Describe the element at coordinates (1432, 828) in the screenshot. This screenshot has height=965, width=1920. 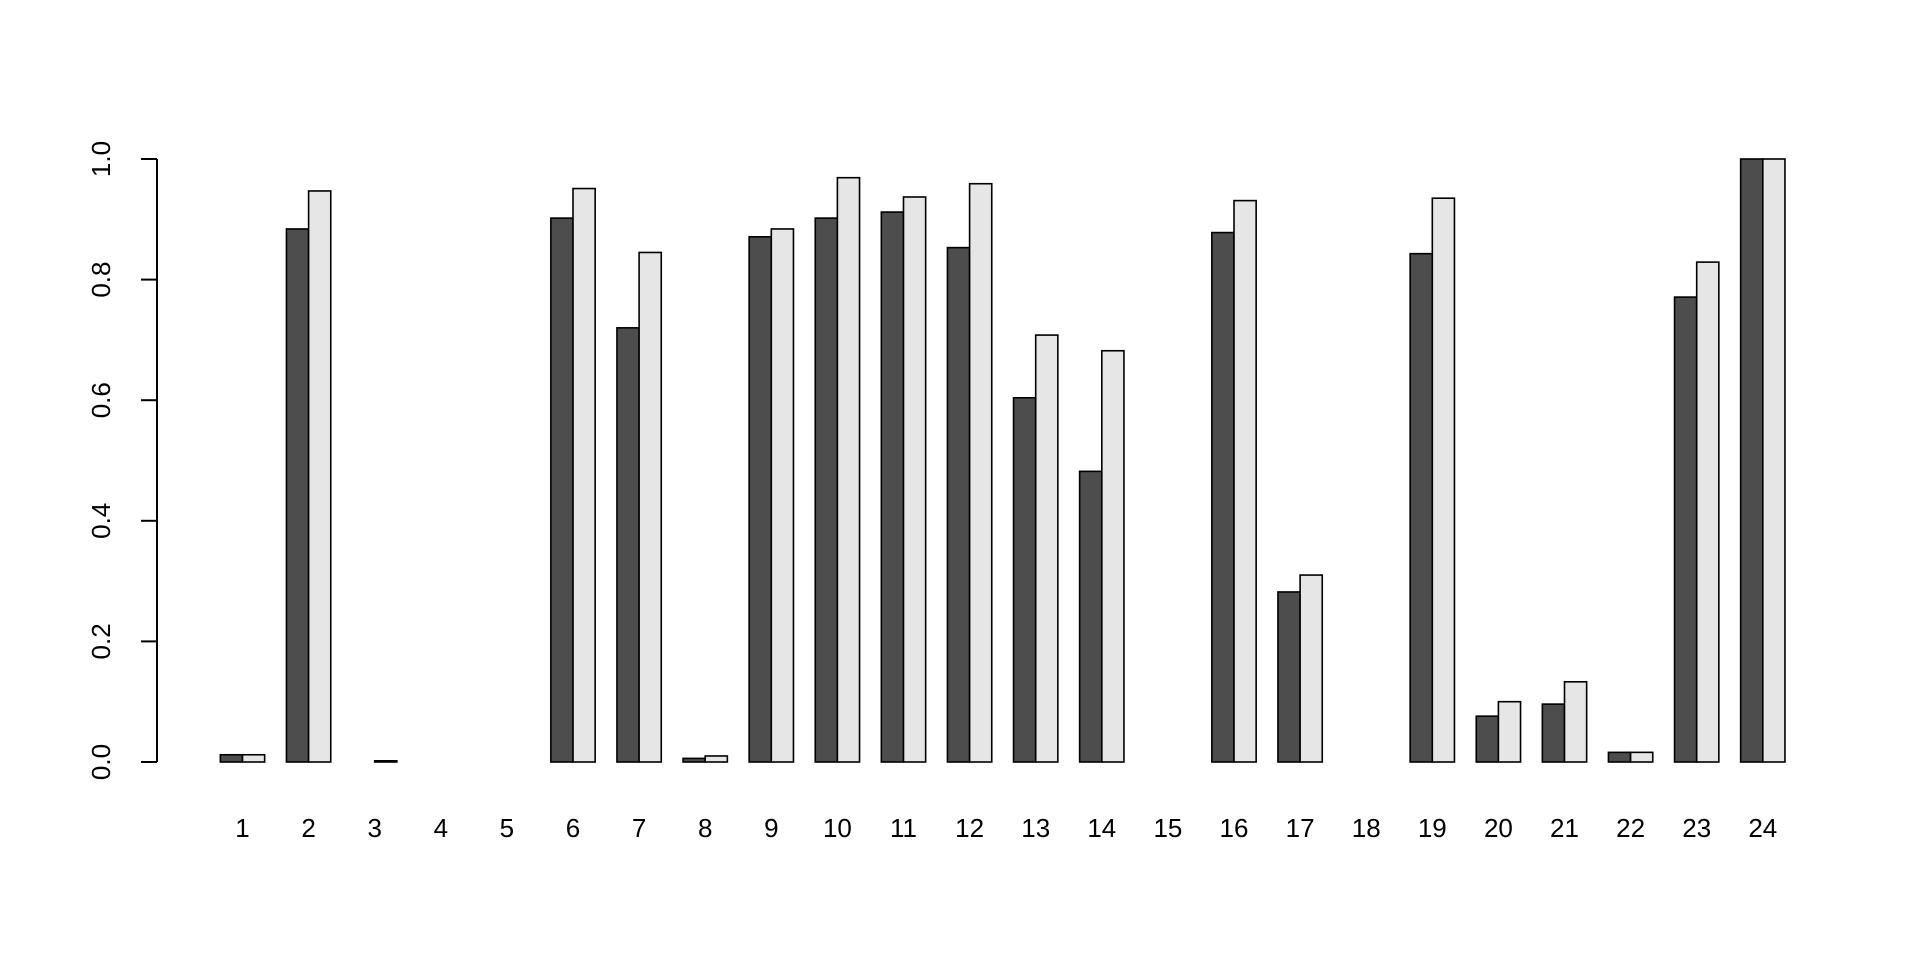
I see `x-tick-label: 19` at that location.